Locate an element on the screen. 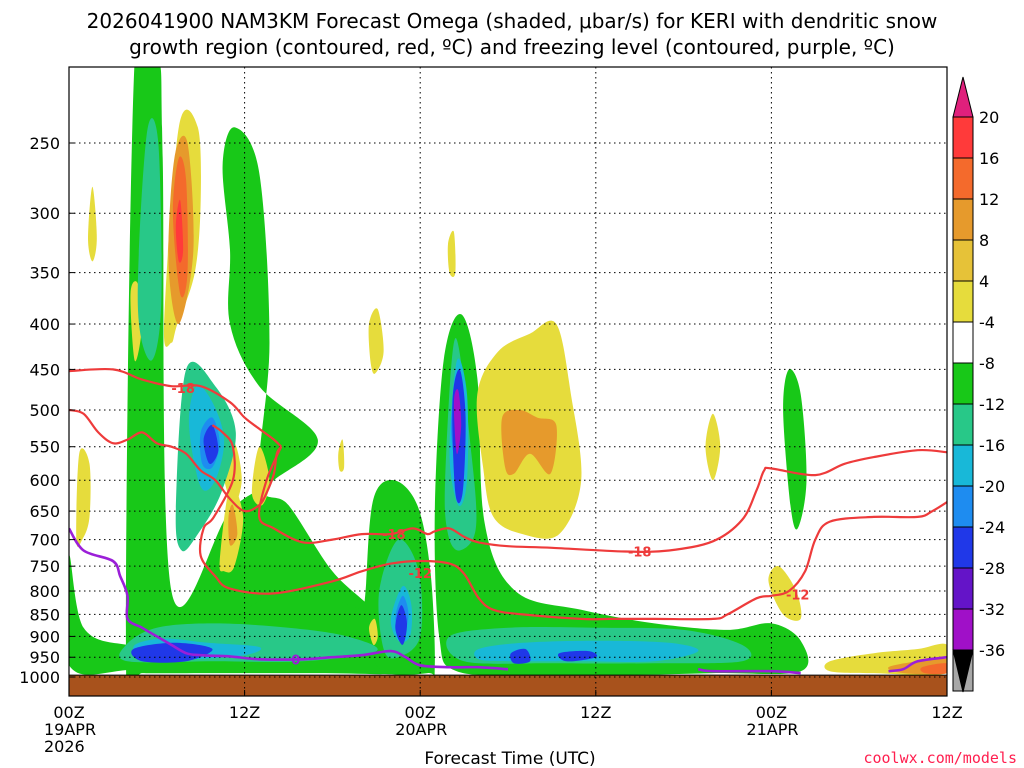 Image resolution: width=1024 pixels, height=768 pixels. freezing-label-0-text: 0 is located at coordinates (295, 660).